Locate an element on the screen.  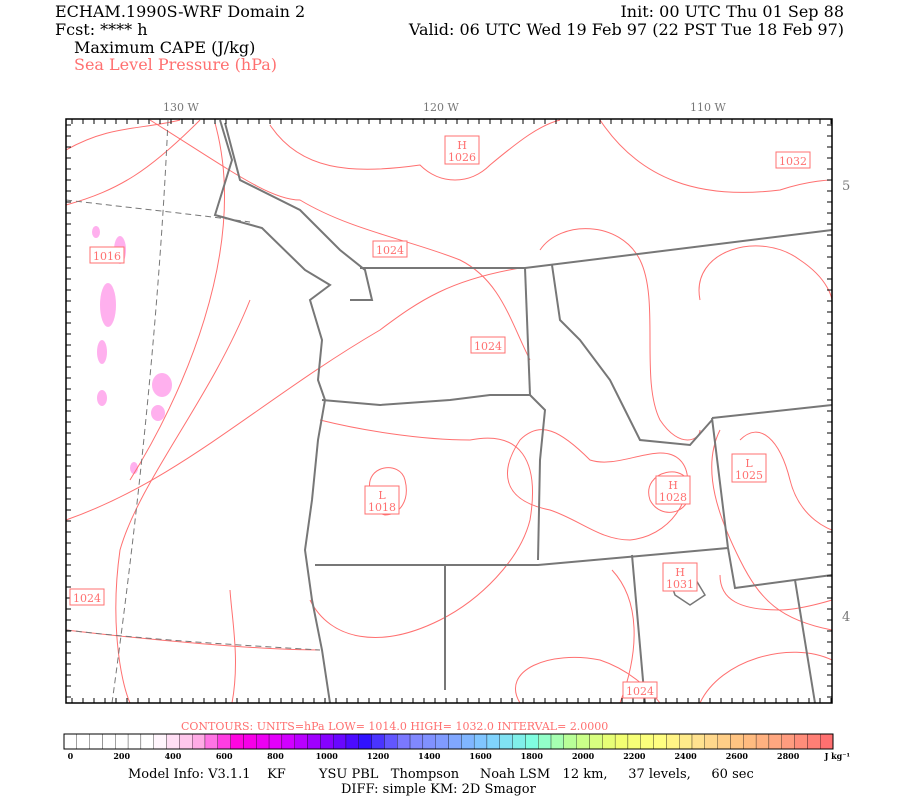
pressure-label-text: 1031 is located at coordinates (680, 584).